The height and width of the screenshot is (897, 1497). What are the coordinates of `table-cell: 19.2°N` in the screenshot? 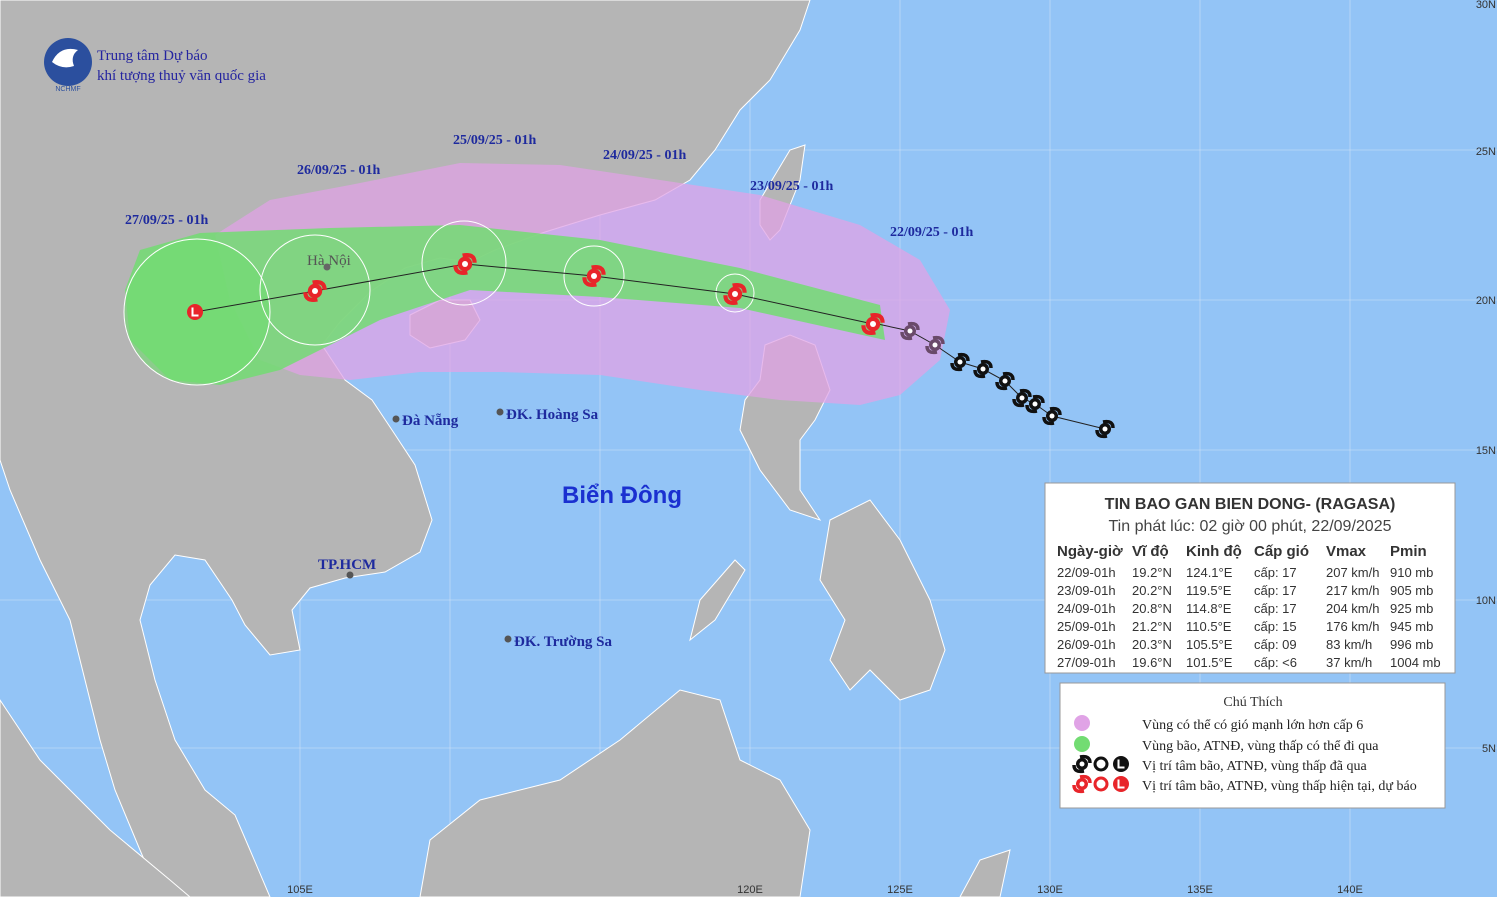 It's located at (1152, 572).